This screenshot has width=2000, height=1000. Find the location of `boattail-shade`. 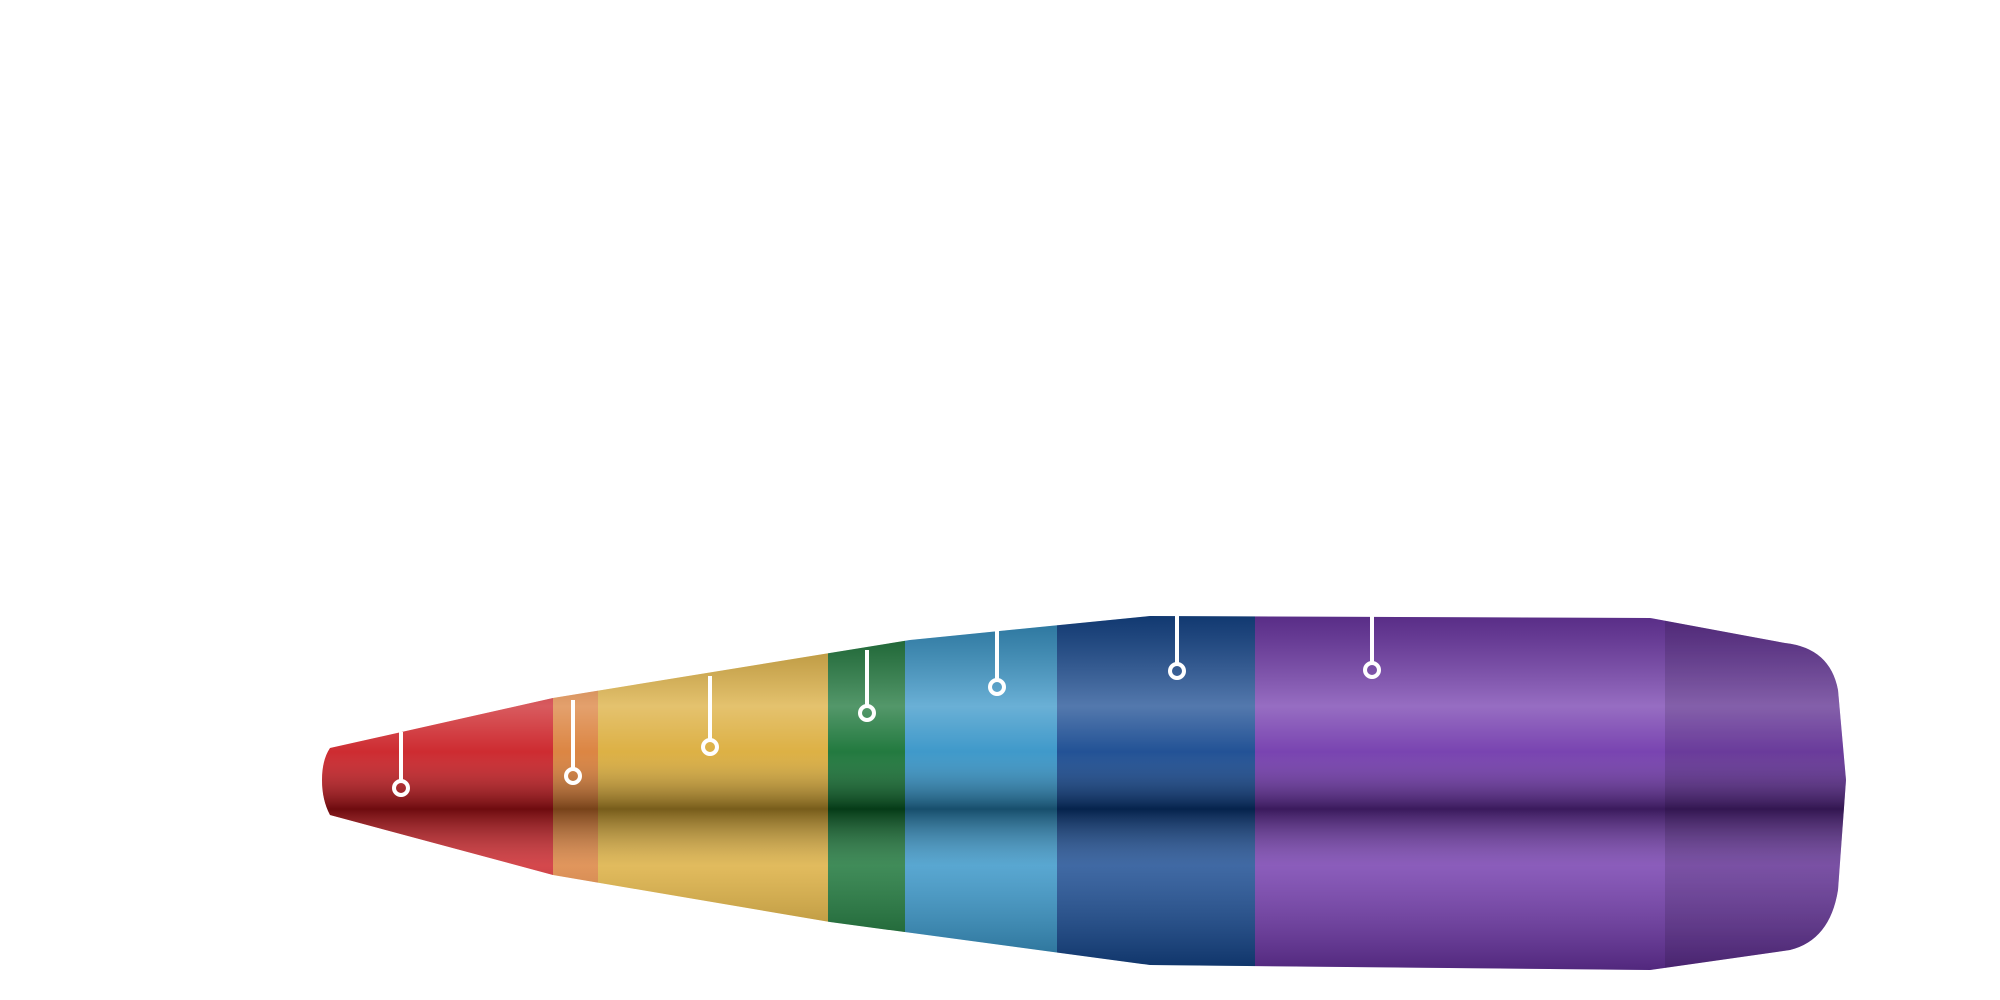

boattail-shade is located at coordinates (1755, 793).